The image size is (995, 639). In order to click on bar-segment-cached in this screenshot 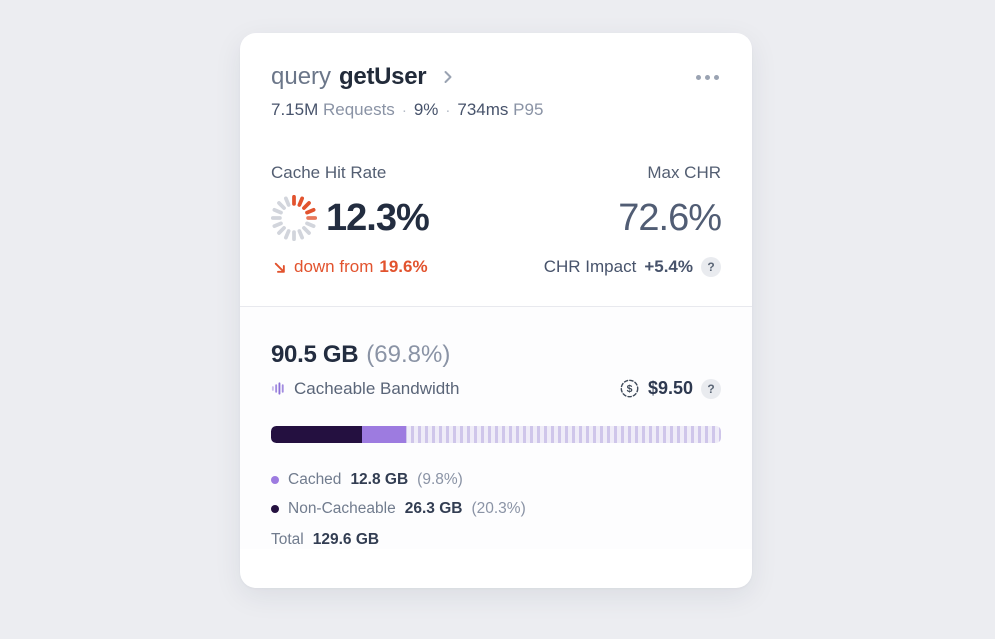, I will do `click(384, 434)`.